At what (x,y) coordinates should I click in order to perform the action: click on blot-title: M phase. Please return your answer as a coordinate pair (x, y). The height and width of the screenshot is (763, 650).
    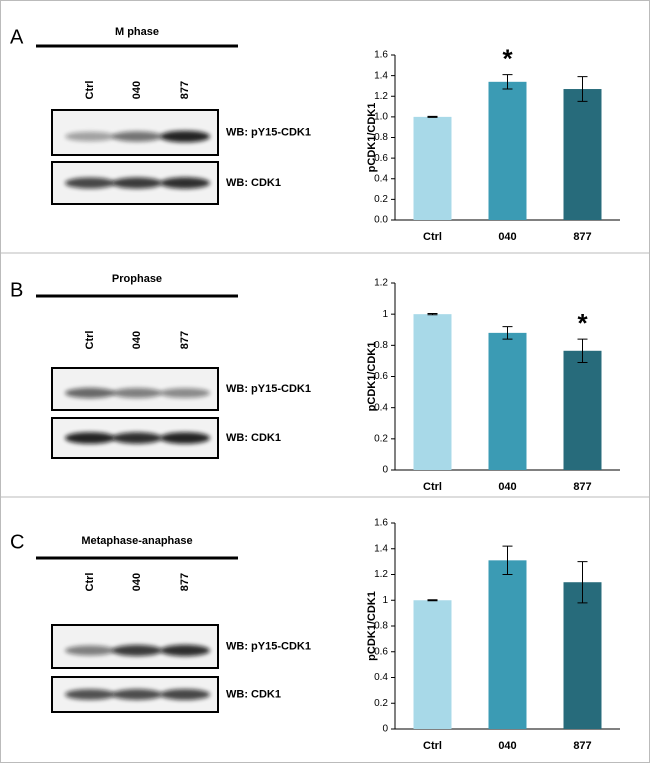
    Looking at the image, I should click on (137, 32).